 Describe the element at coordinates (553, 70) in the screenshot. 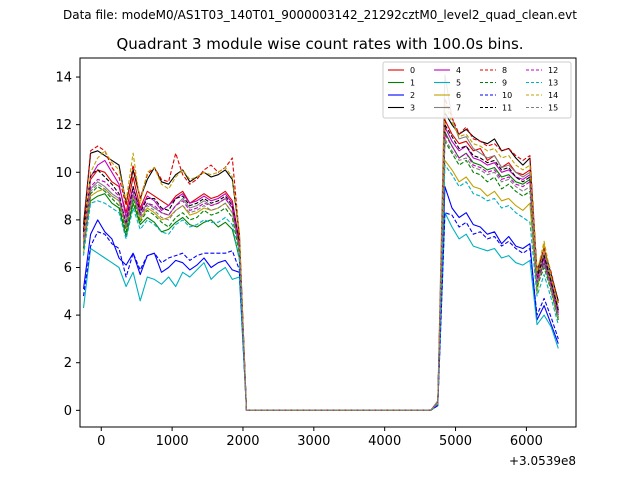

I see `legend-label-12: 12` at that location.